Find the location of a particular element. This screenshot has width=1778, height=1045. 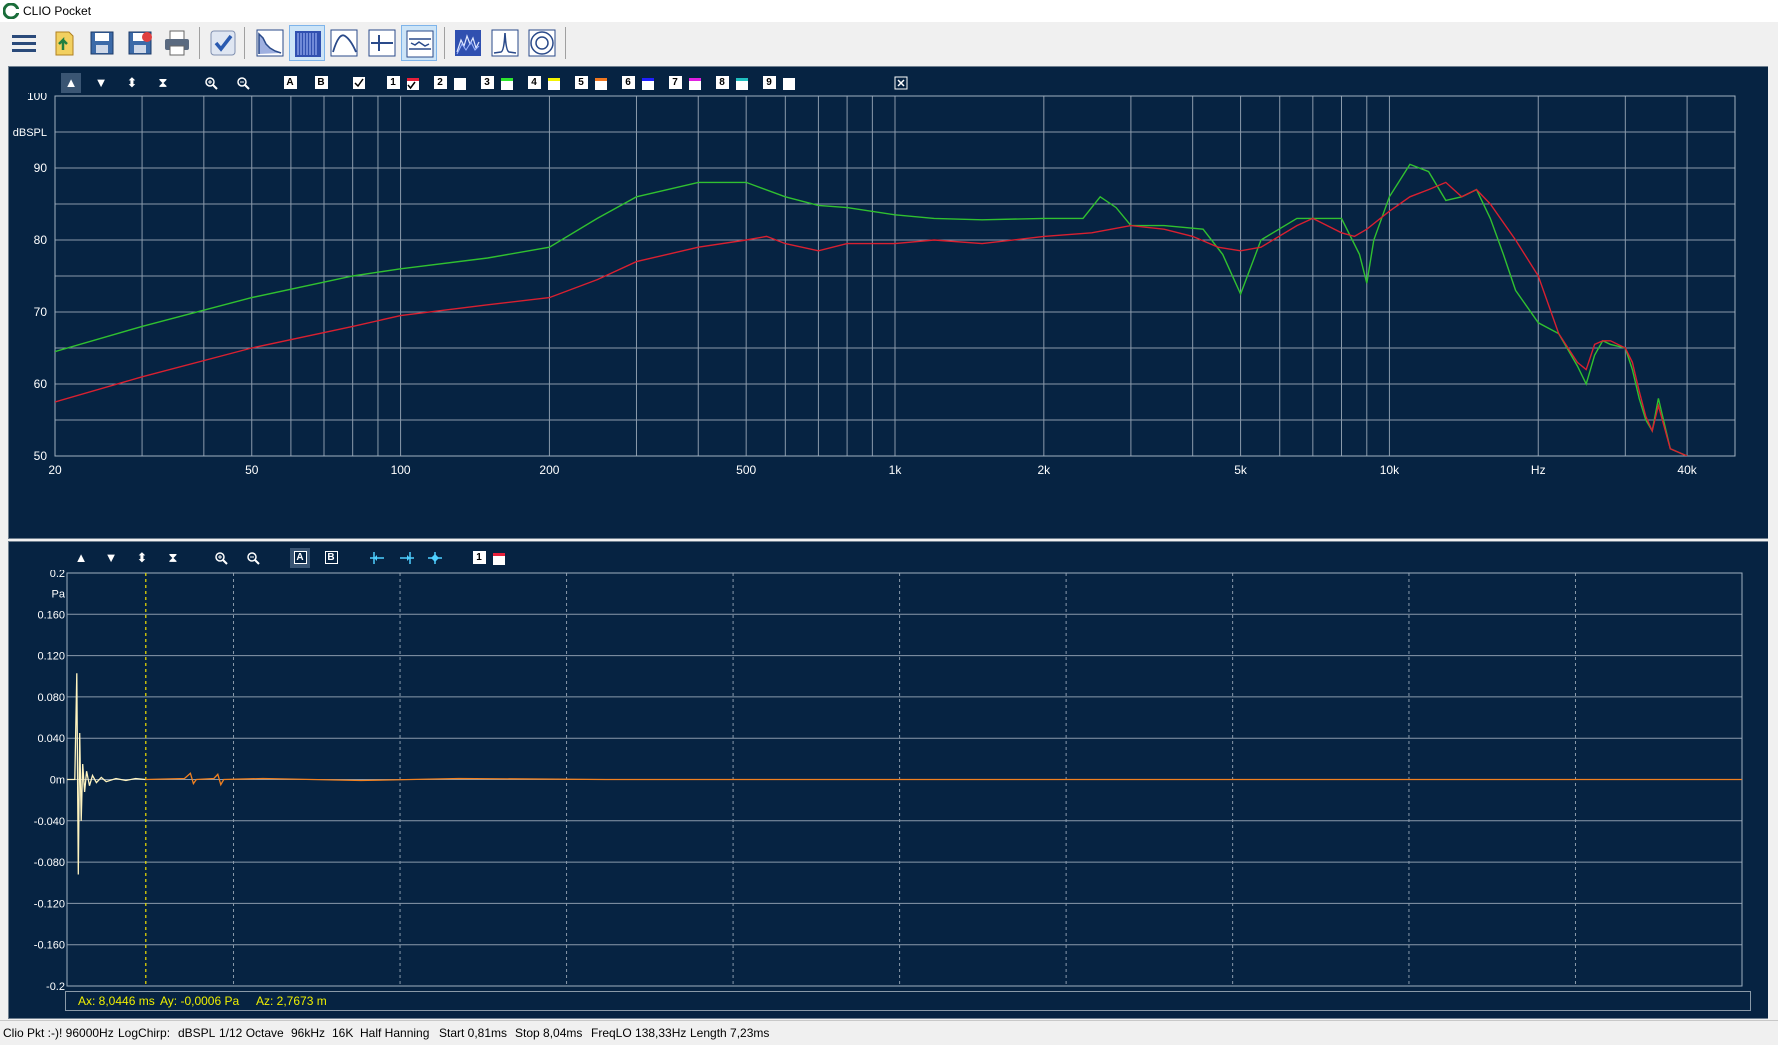

memory-8-color is located at coordinates (742, 83).